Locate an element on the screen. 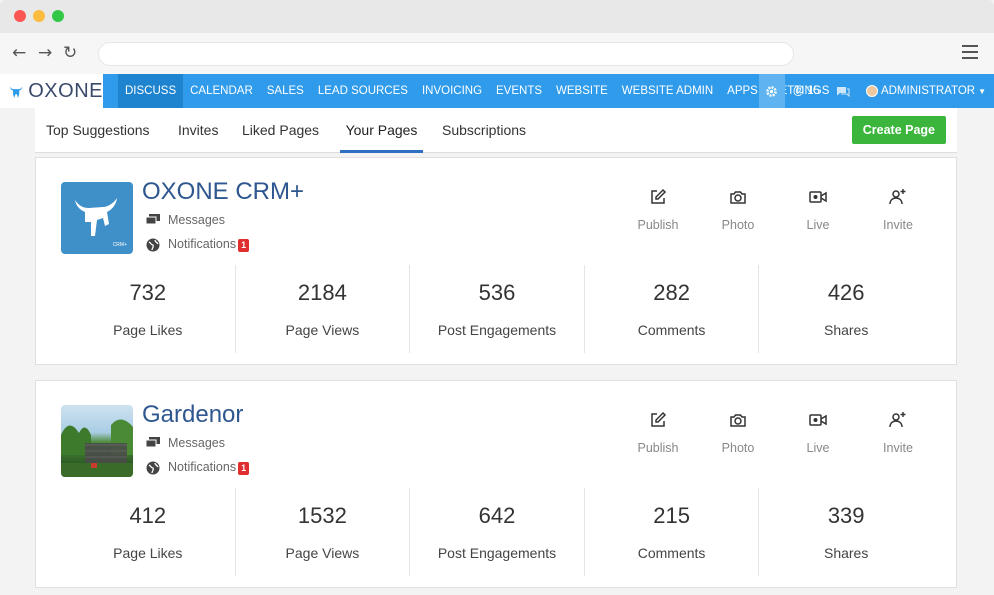 This screenshot has height=595, width=994. bull-logo-icon is located at coordinates (96, 217).